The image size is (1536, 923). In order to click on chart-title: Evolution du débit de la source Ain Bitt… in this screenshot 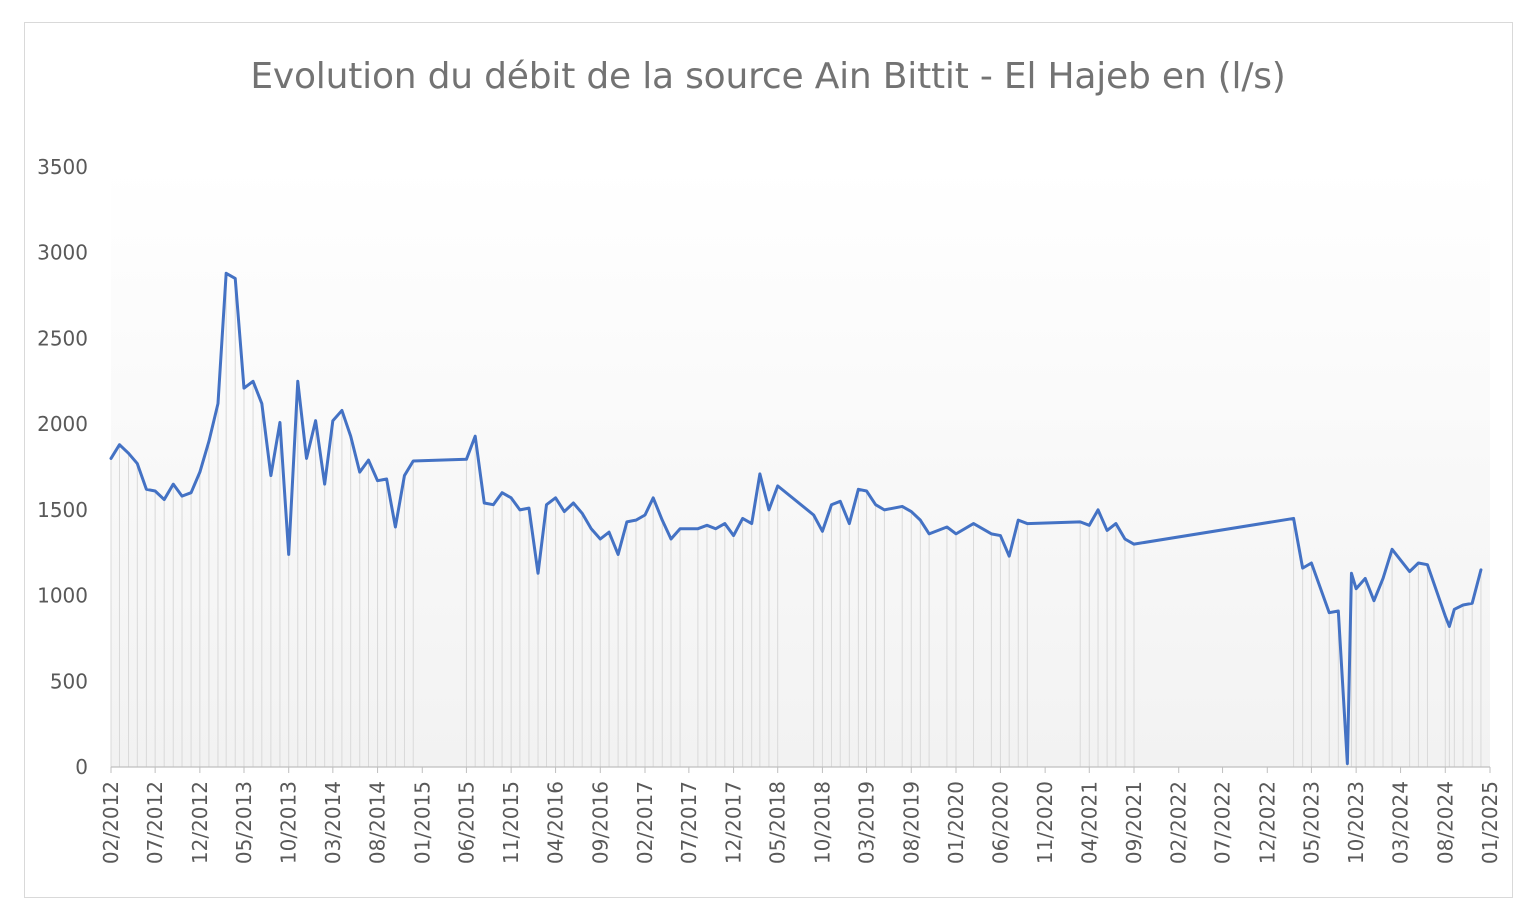, I will do `click(768, 76)`.